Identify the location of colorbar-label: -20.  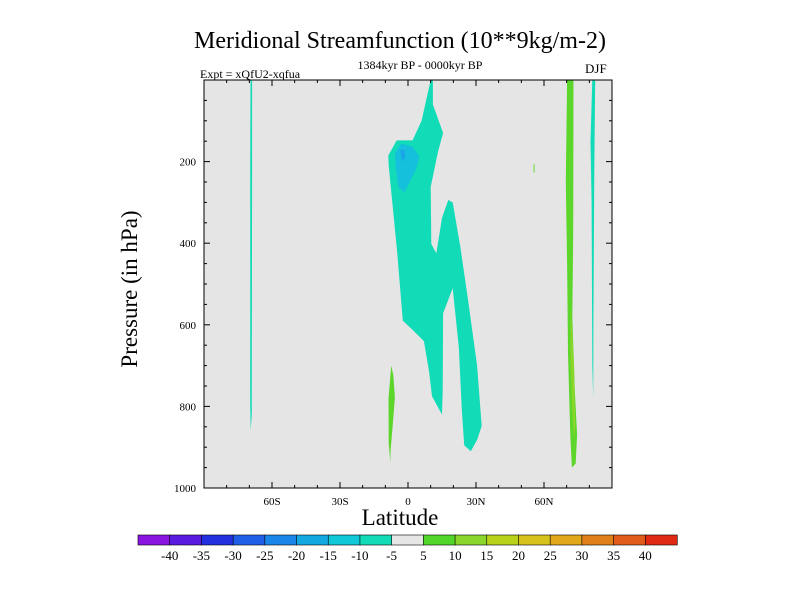
(296, 555).